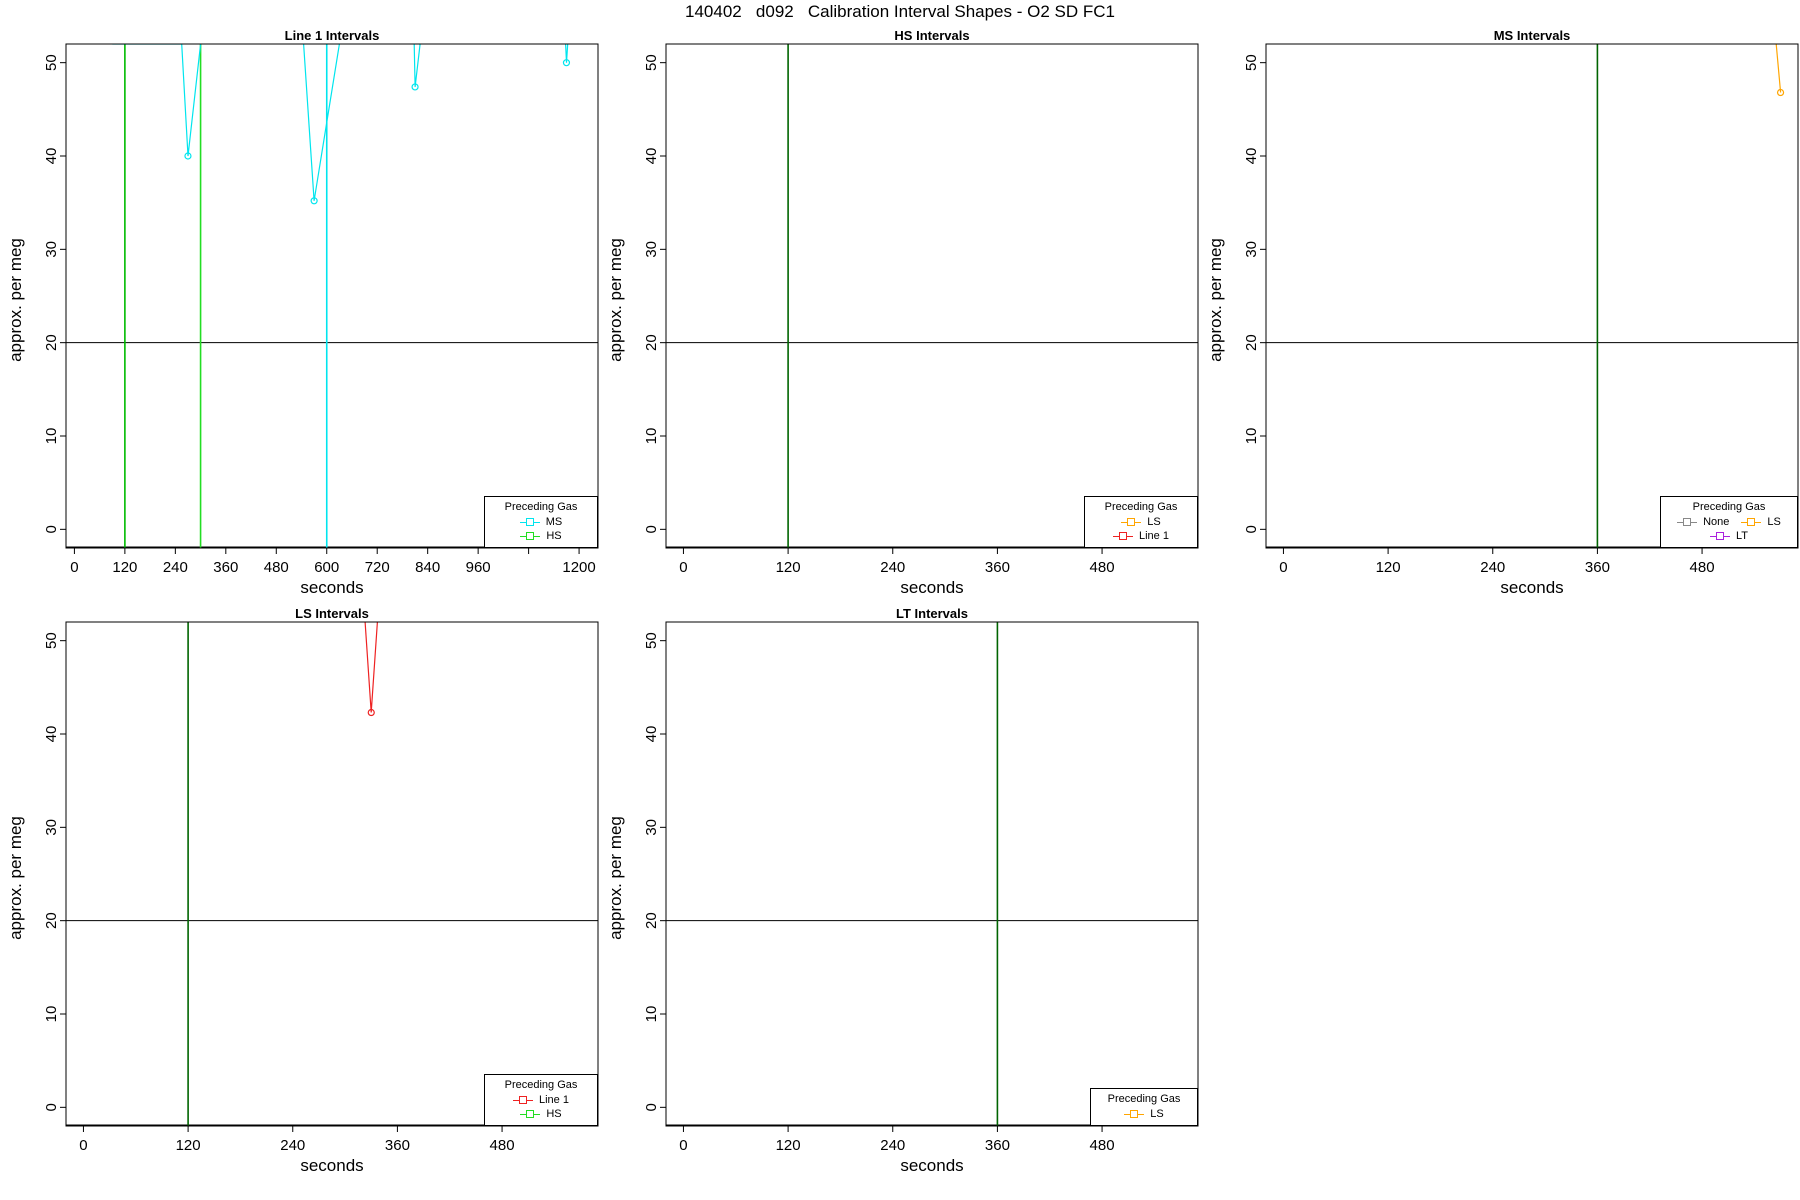 The height and width of the screenshot is (1200, 1800). I want to click on legend: Preceding Gas LS, so click(1144, 1107).